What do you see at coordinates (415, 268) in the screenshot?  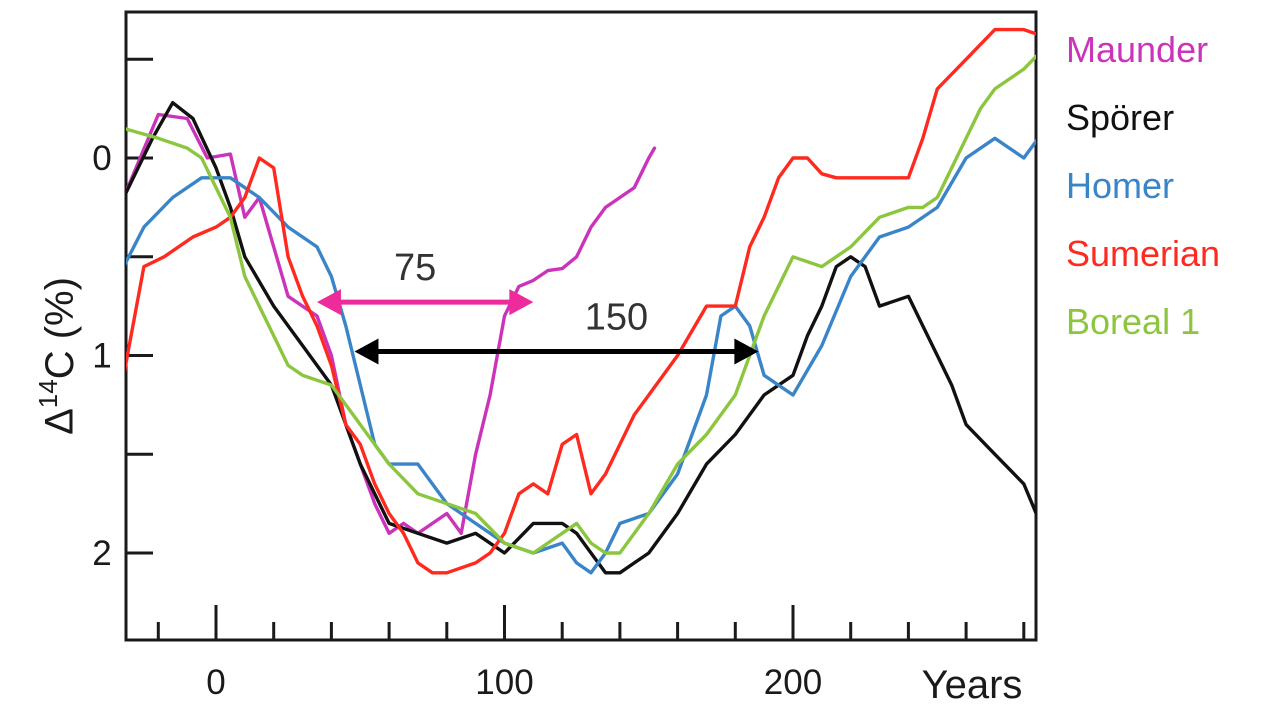 I see `arrow-label-75: 75` at bounding box center [415, 268].